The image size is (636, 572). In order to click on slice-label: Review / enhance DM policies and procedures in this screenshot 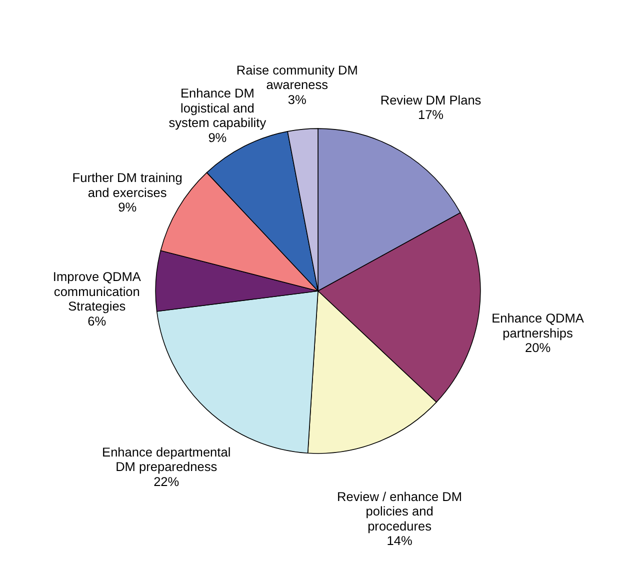, I will do `click(399, 511)`.